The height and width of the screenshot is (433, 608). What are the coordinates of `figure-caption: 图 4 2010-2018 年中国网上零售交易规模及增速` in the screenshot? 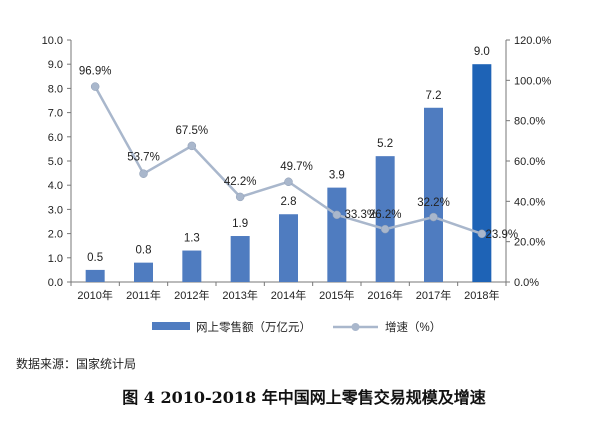 It's located at (304, 397).